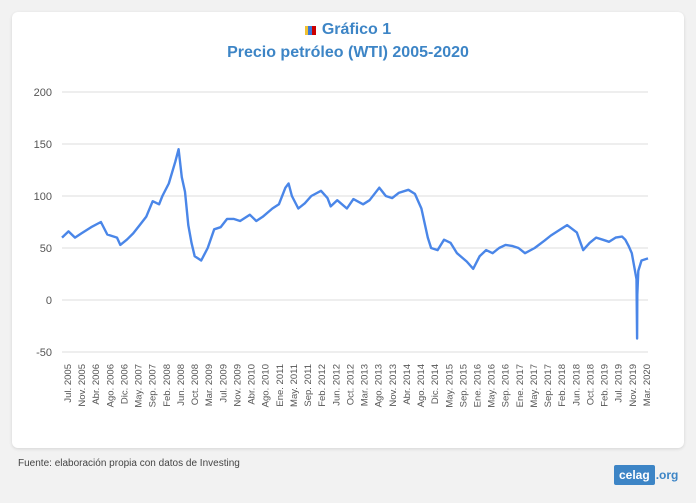 Image resolution: width=696 pixels, height=503 pixels. Describe the element at coordinates (43, 145) in the screenshot. I see `y-tick-label: 150` at that location.